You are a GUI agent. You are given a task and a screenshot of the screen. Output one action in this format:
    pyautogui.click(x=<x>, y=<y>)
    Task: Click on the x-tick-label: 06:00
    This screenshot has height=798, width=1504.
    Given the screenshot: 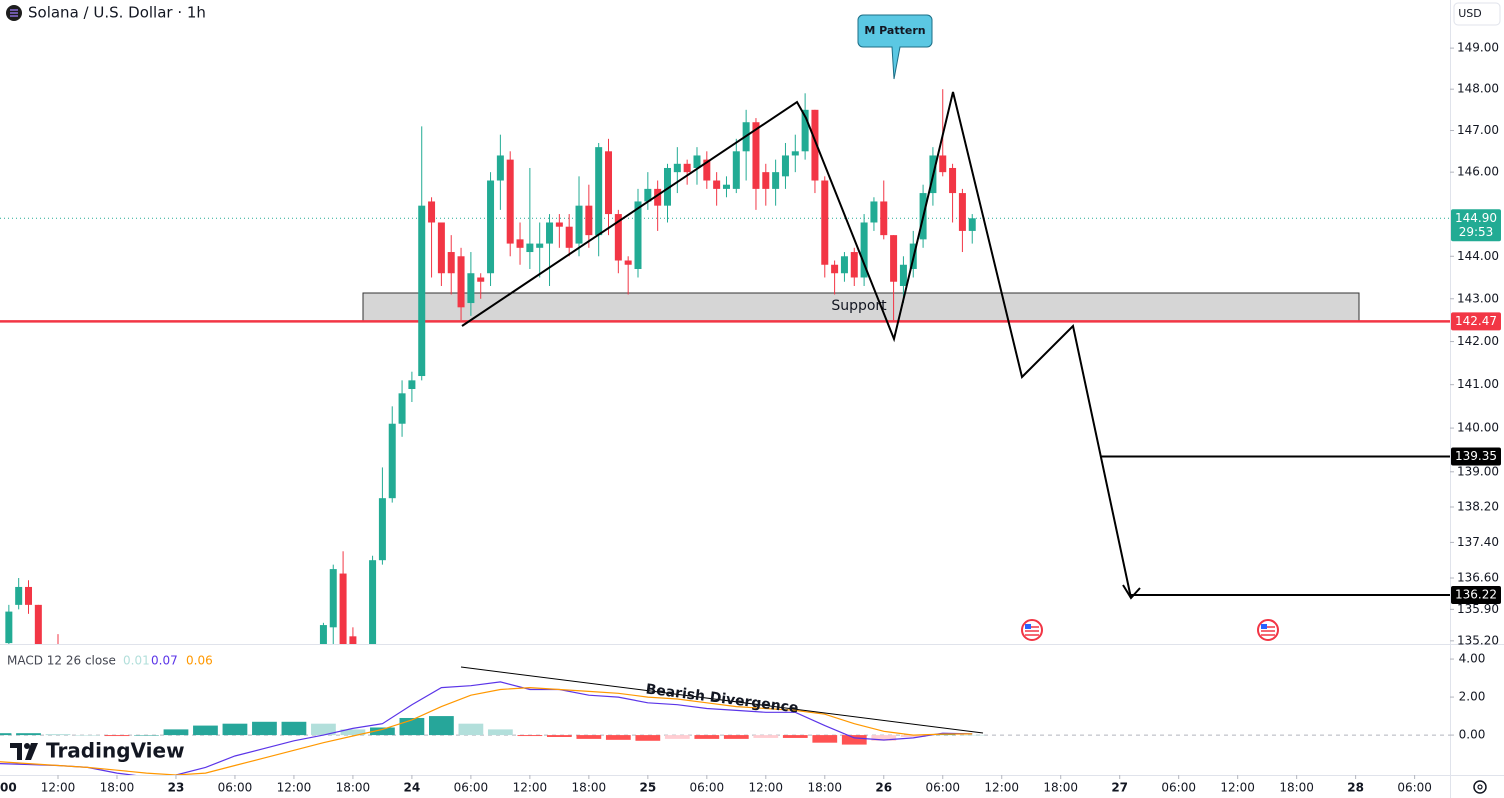 What is the action you would take?
    pyautogui.click(x=235, y=788)
    